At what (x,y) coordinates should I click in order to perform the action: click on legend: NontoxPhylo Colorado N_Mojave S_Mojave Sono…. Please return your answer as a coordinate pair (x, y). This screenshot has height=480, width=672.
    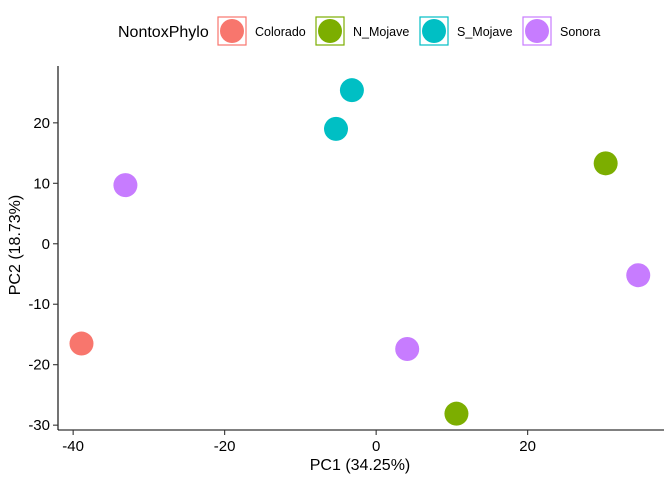
    Looking at the image, I should click on (359, 31).